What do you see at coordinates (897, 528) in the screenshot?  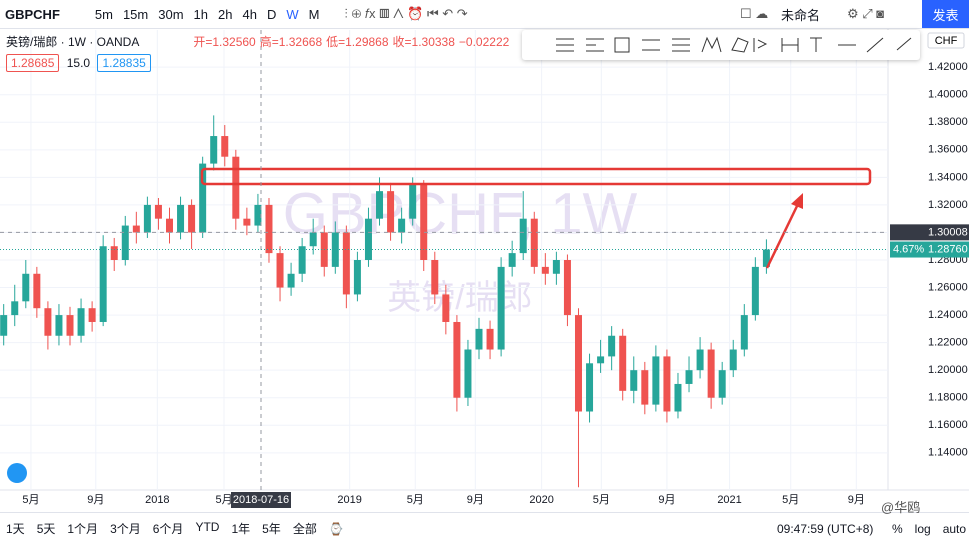 I see `scale-option: %` at bounding box center [897, 528].